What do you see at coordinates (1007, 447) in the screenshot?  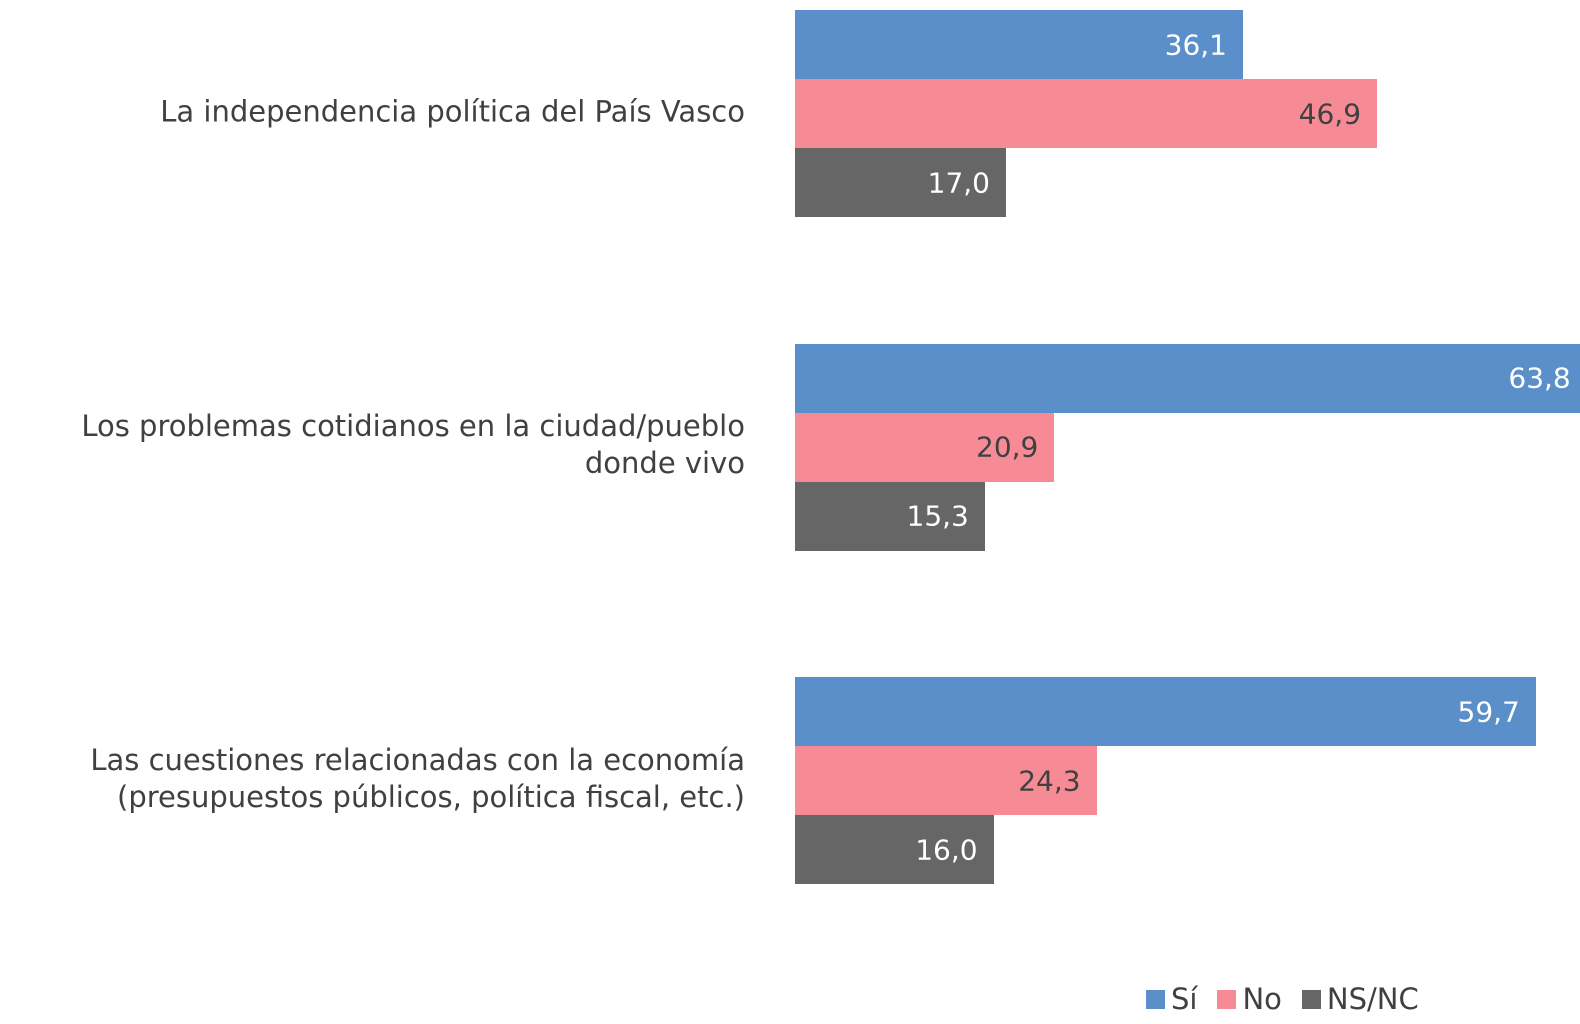 I see `value-label: 20,9` at bounding box center [1007, 447].